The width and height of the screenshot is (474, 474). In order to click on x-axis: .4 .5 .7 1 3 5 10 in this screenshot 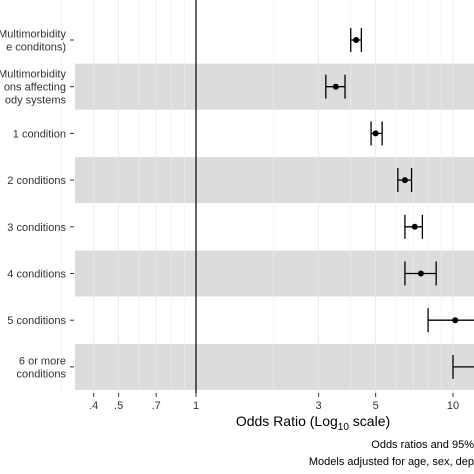, I will do `click(274, 402)`.